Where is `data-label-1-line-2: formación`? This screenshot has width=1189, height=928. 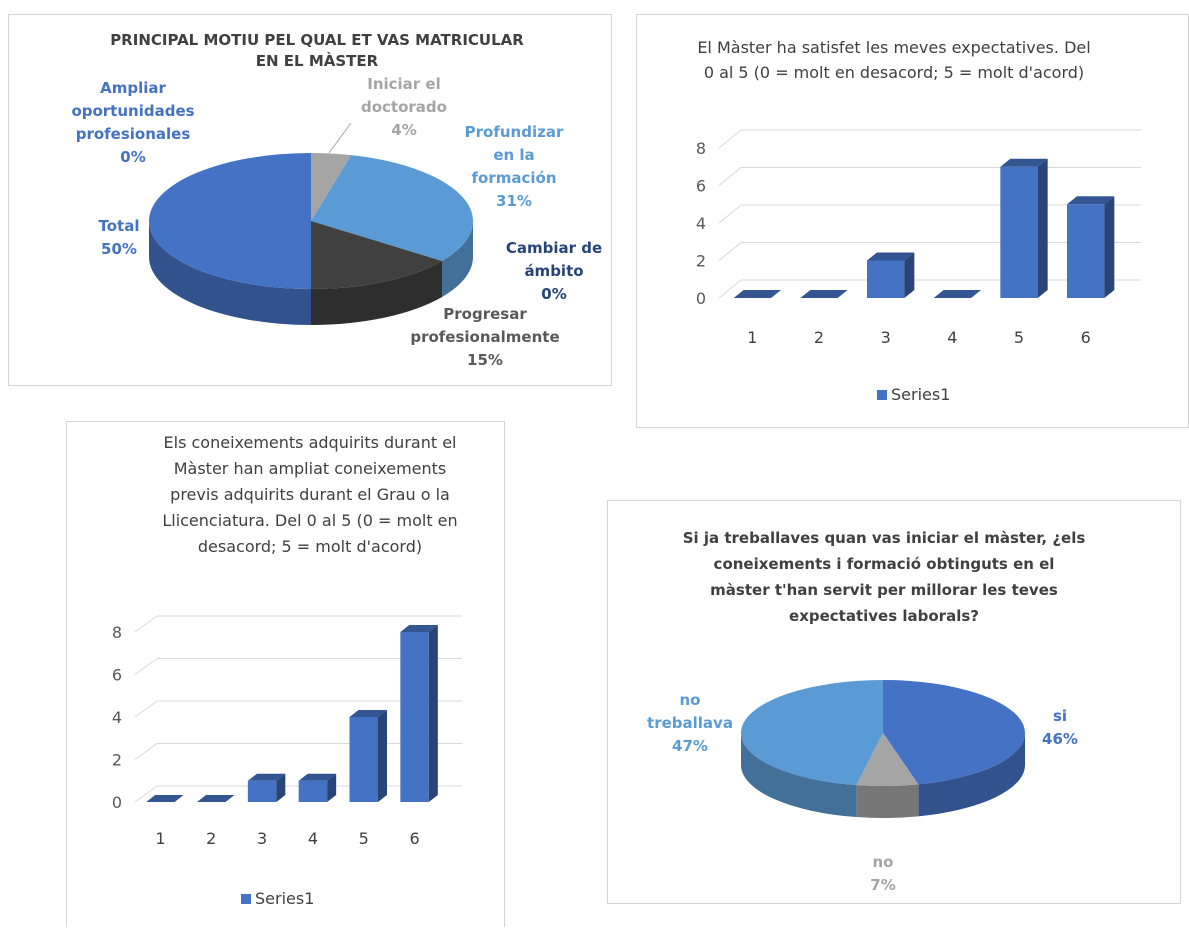
data-label-1-line-2: formación is located at coordinates (514, 178).